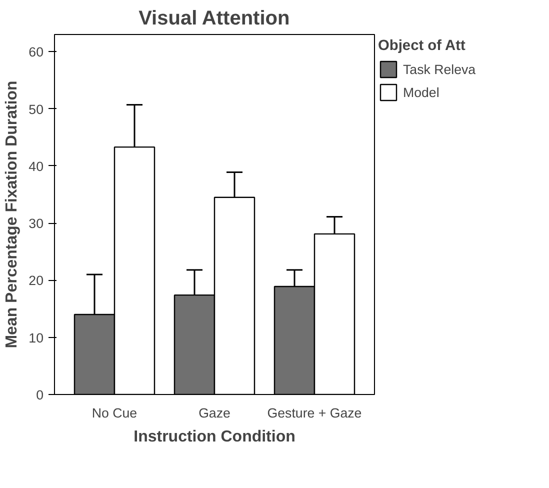  What do you see at coordinates (36, 280) in the screenshot?
I see `y-tick-label: 20` at bounding box center [36, 280].